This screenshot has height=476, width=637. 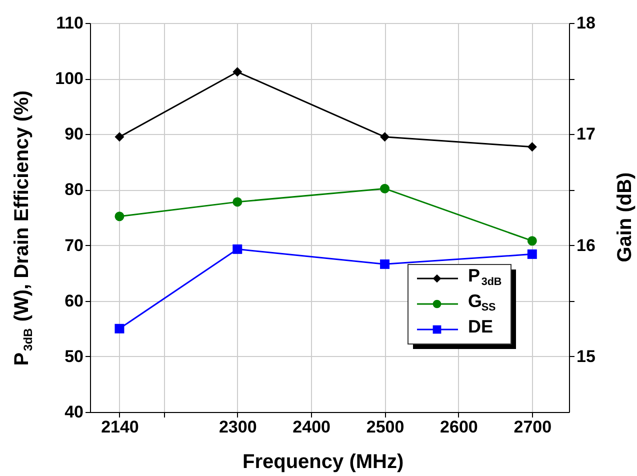 I want to click on x-tick-label: 2500, so click(x=385, y=427).